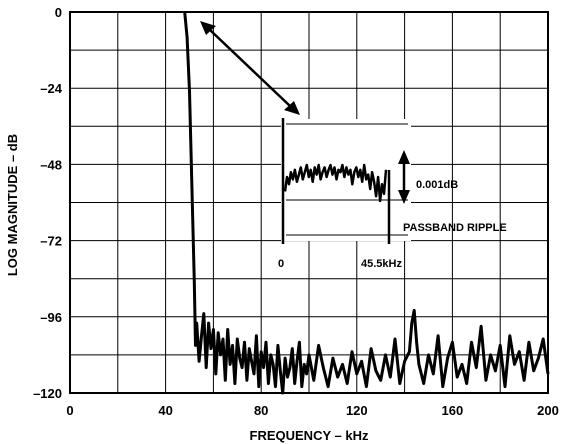  Describe the element at coordinates (51, 88) in the screenshot. I see `y-tick-label: –24` at that location.